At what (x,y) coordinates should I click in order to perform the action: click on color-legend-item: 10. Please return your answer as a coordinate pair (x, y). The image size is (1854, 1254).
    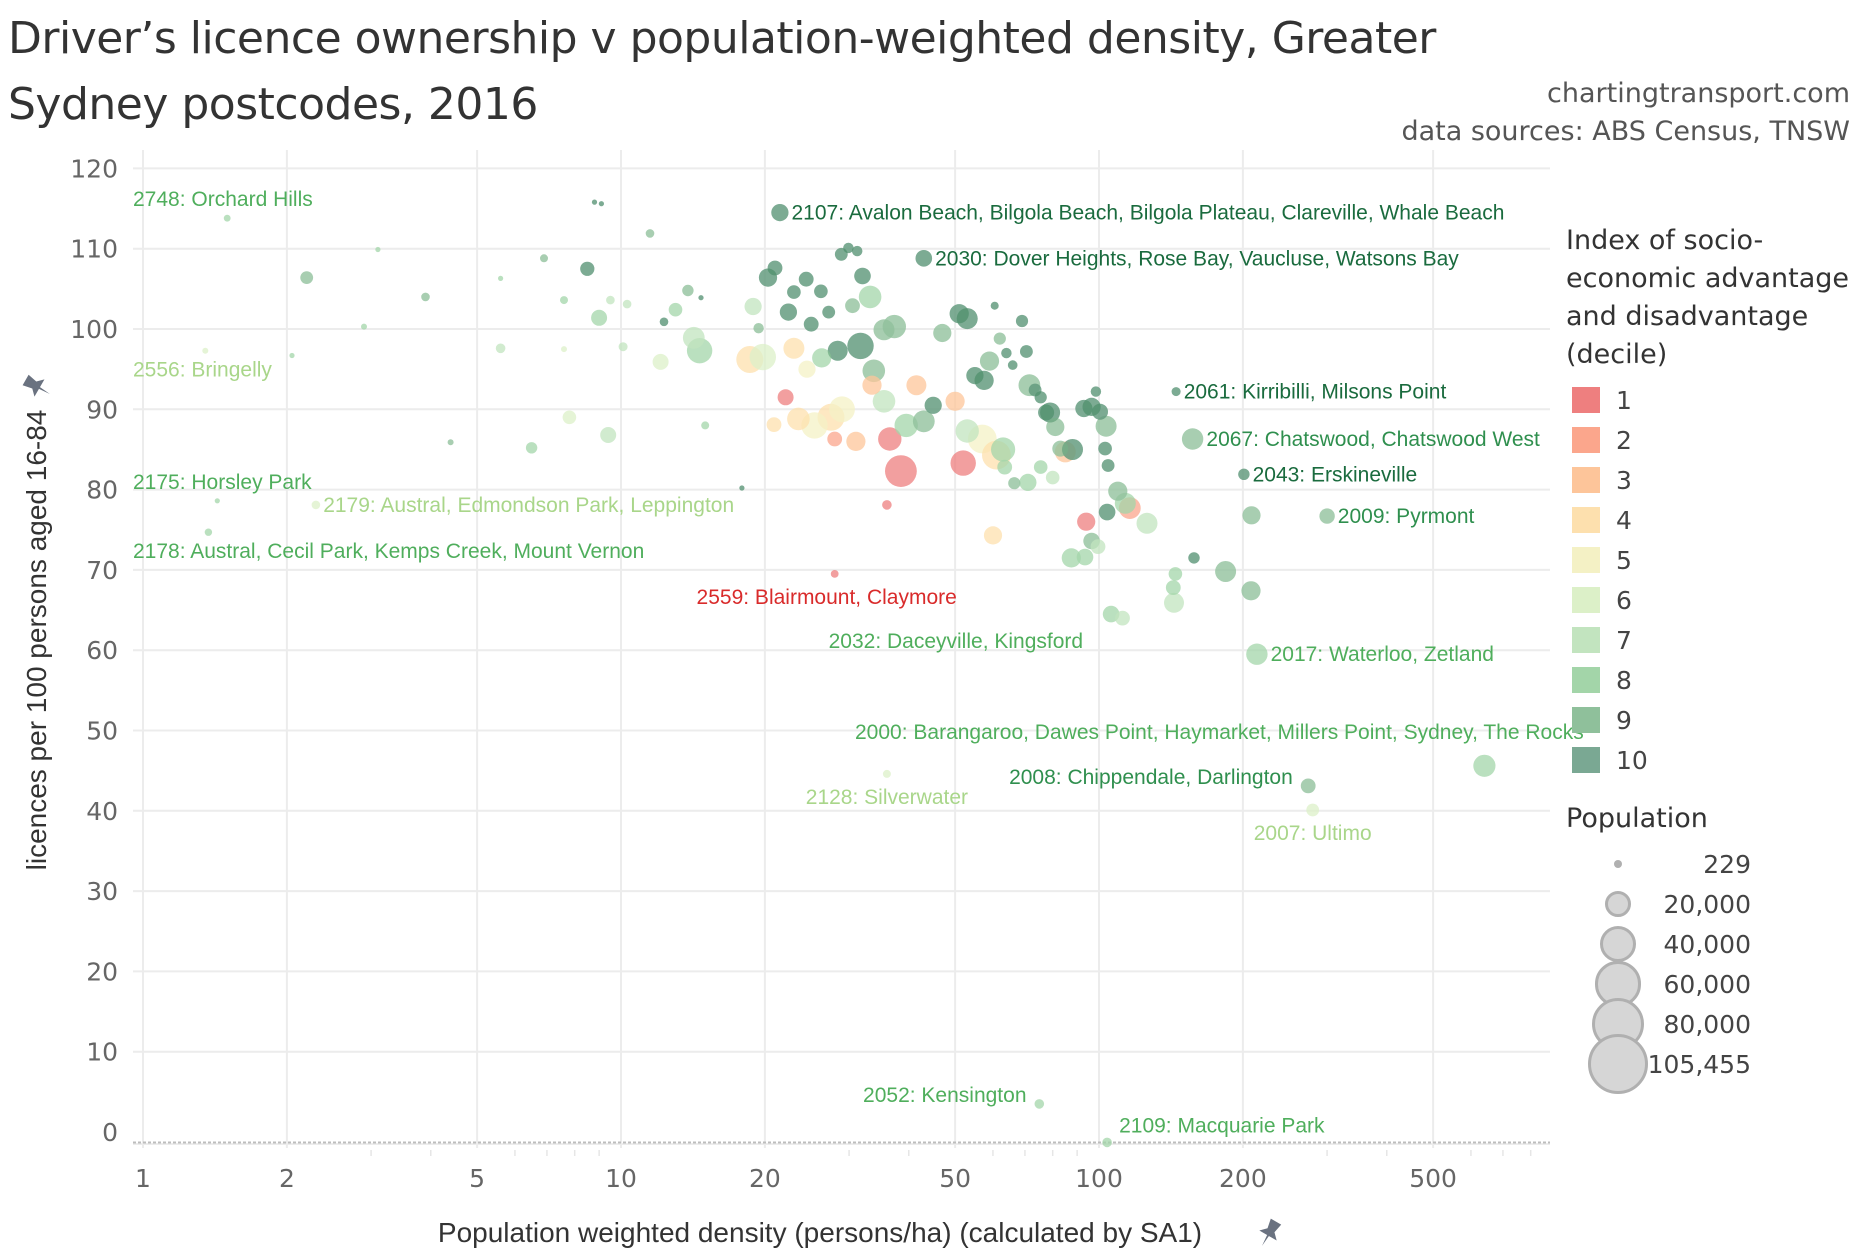
    Looking at the image, I should click on (1710, 760).